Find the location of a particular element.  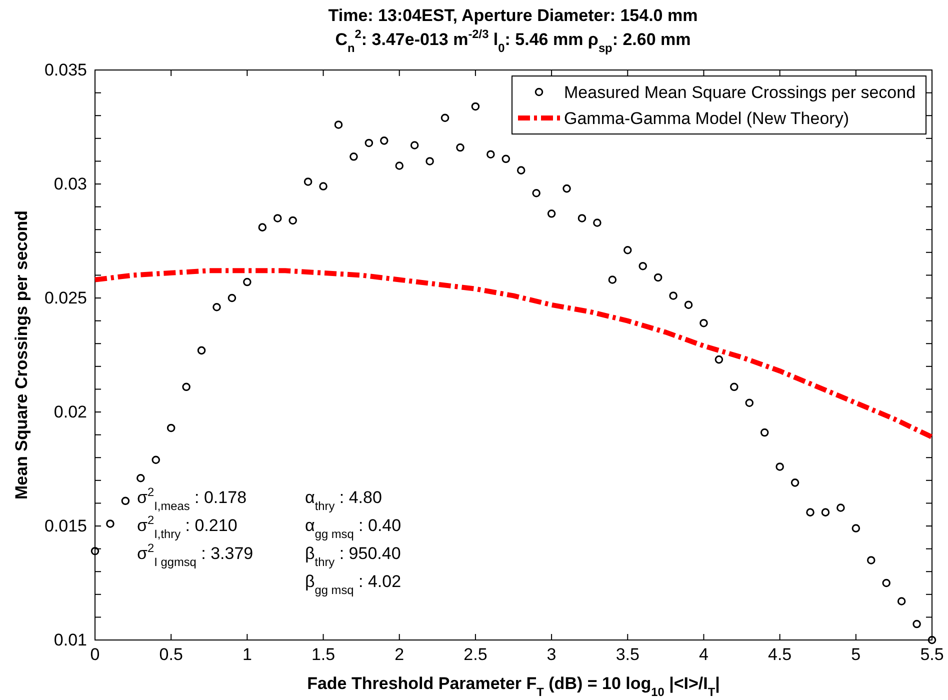

x-tick-label: 3 is located at coordinates (551, 654).